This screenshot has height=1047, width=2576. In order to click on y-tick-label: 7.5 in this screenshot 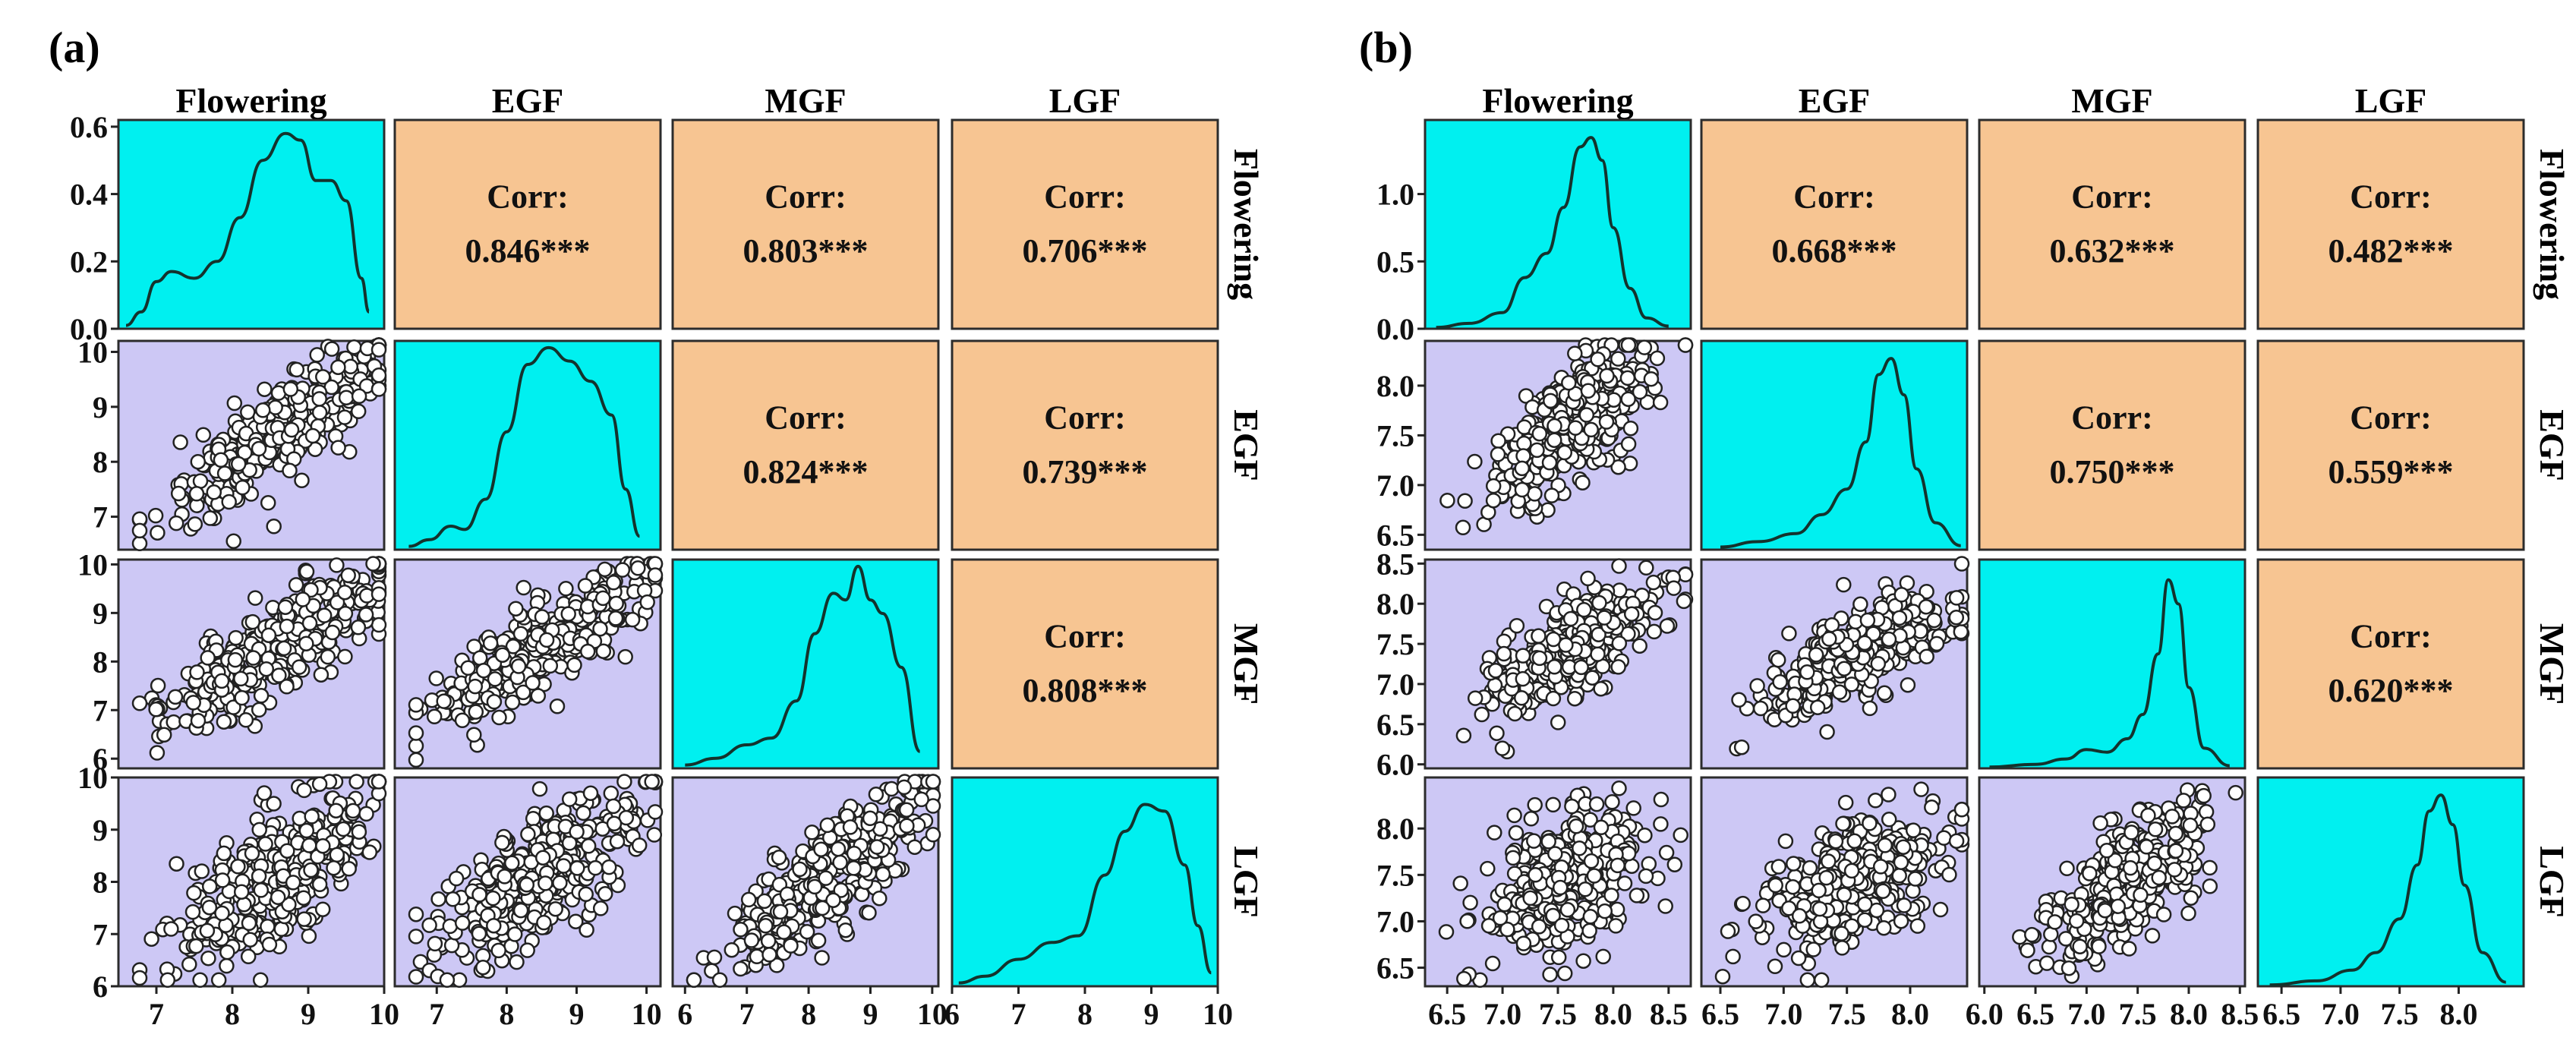, I will do `click(1395, 875)`.